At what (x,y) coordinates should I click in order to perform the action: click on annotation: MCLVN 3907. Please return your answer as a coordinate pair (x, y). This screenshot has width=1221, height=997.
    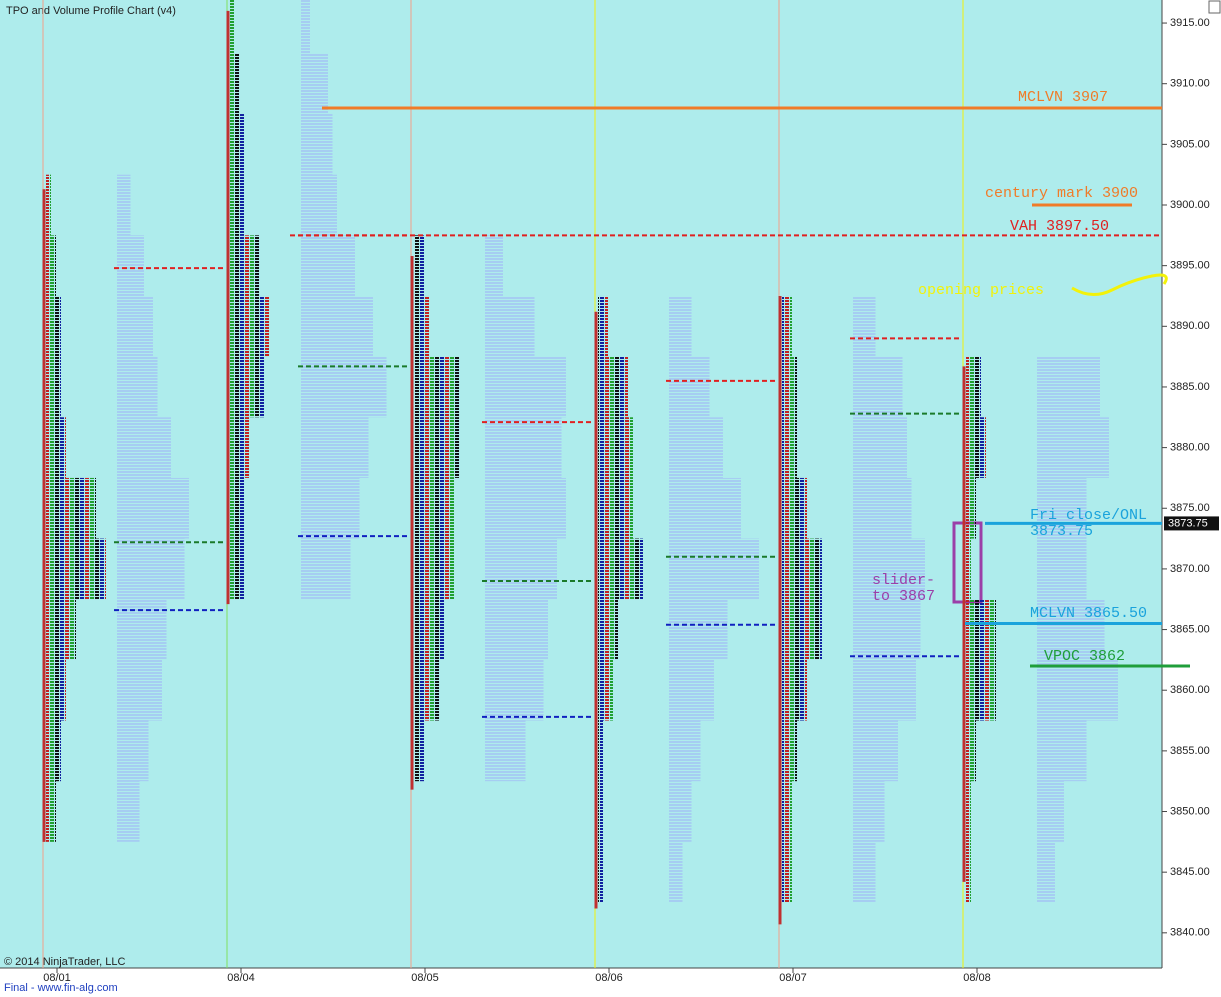
    Looking at the image, I should click on (1063, 97).